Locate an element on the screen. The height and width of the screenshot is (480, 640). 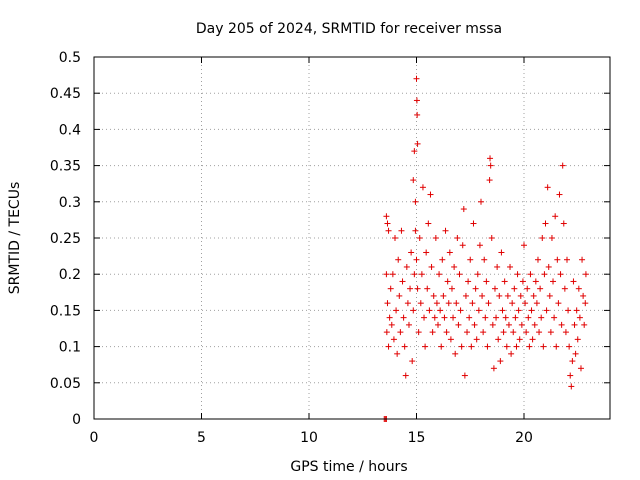
x-tick-label: 20 is located at coordinates (524, 438).